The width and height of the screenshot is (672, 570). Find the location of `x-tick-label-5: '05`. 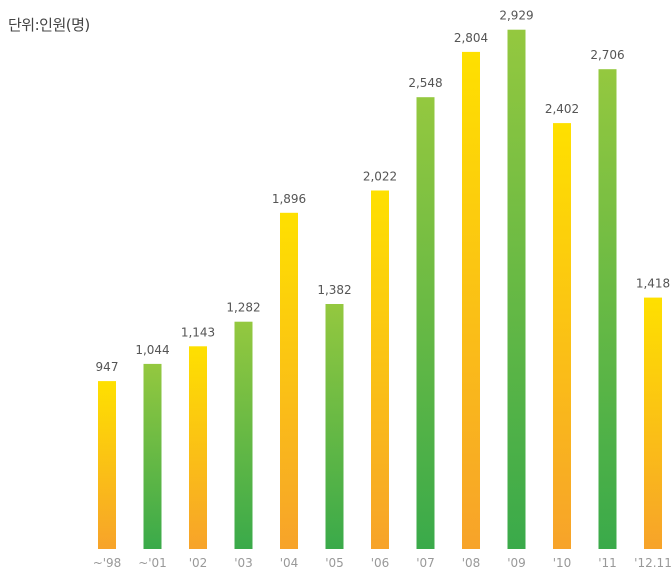

x-tick-label-5: '05 is located at coordinates (334, 563).